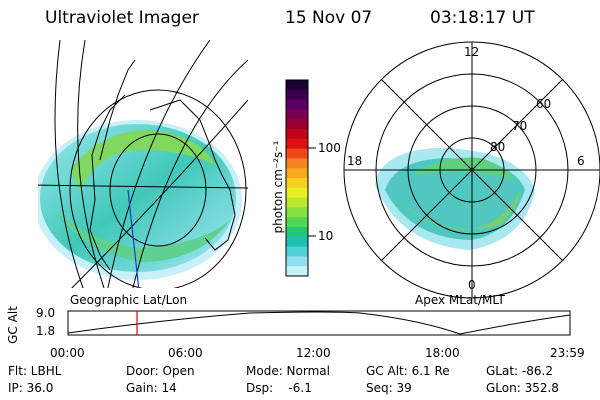 Image resolution: width=600 pixels, height=400 pixels. Describe the element at coordinates (567, 353) in the screenshot. I see `xtick-2359: 23:59` at that location.